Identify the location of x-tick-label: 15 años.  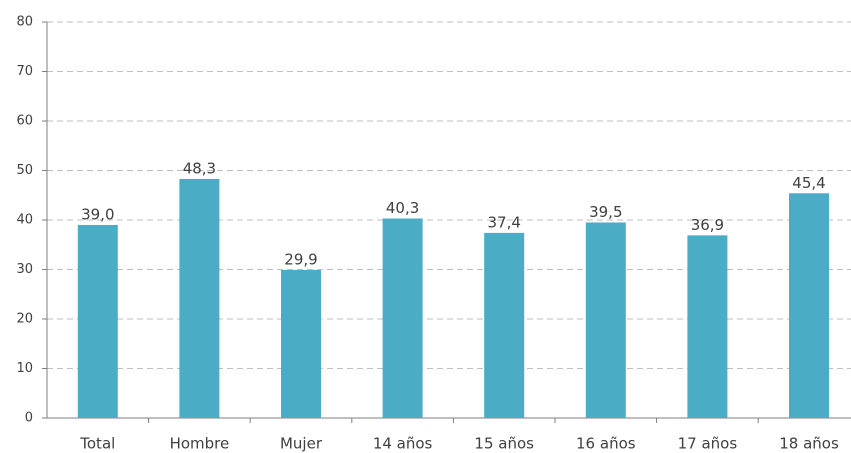
(504, 444).